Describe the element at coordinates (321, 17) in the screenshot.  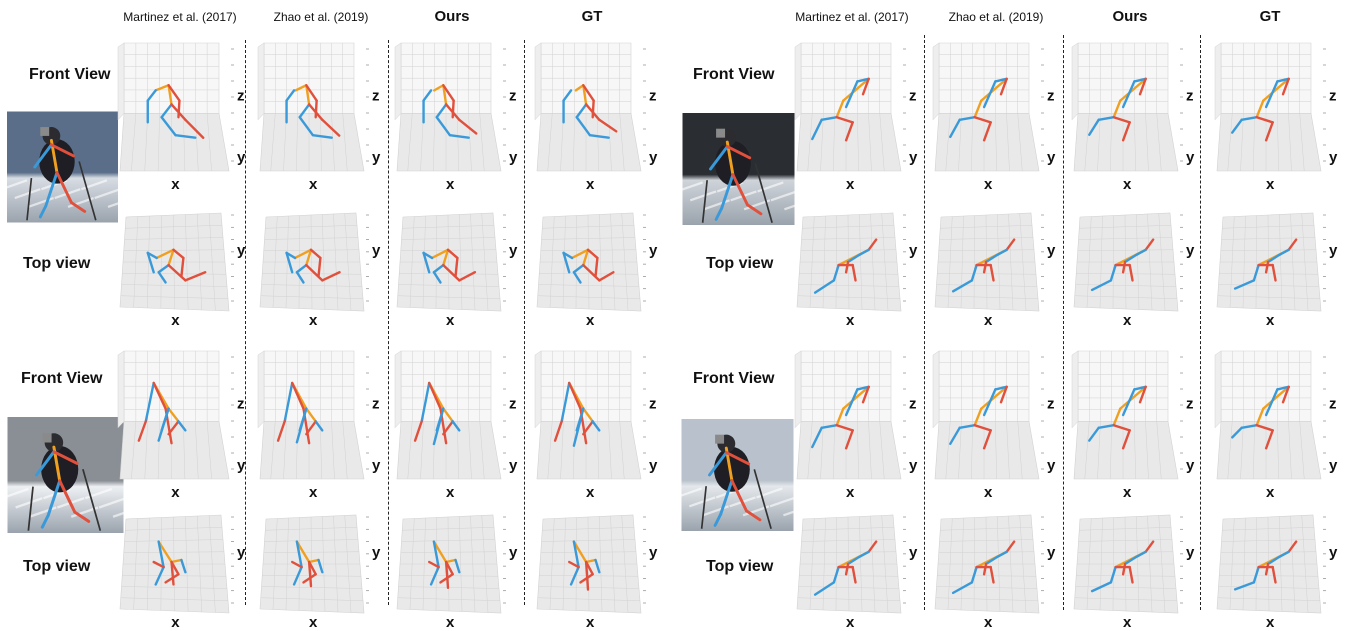
I see `column-header: Zhao et al. (2019)` at that location.